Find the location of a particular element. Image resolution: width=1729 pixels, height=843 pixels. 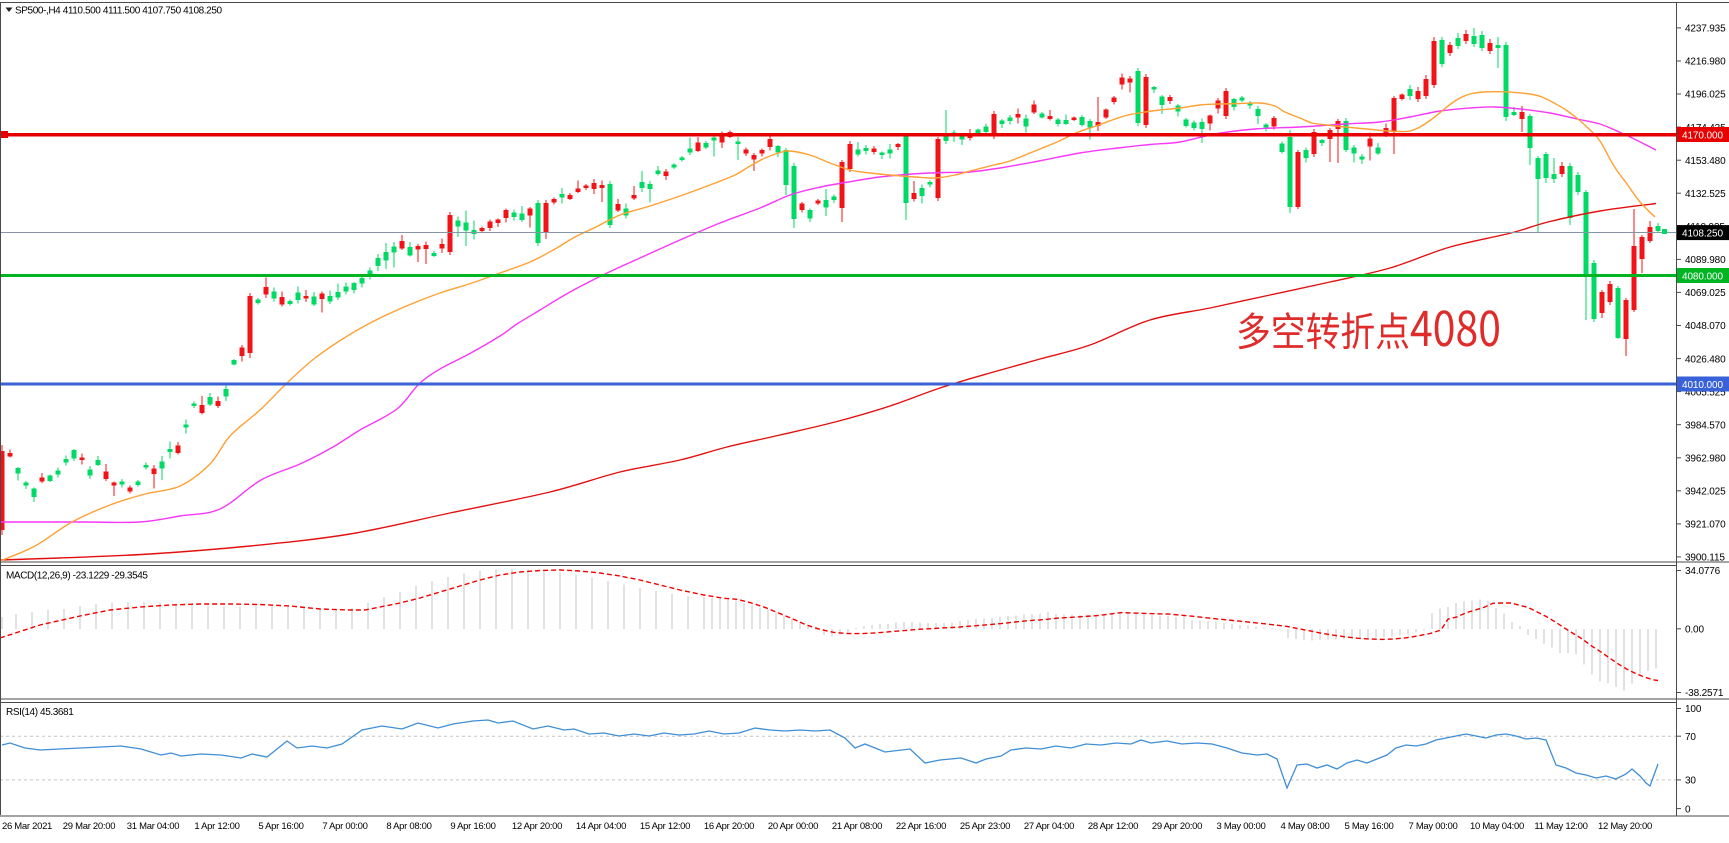

svg-text: RSI(14) 45.3681 is located at coordinates (40, 712).